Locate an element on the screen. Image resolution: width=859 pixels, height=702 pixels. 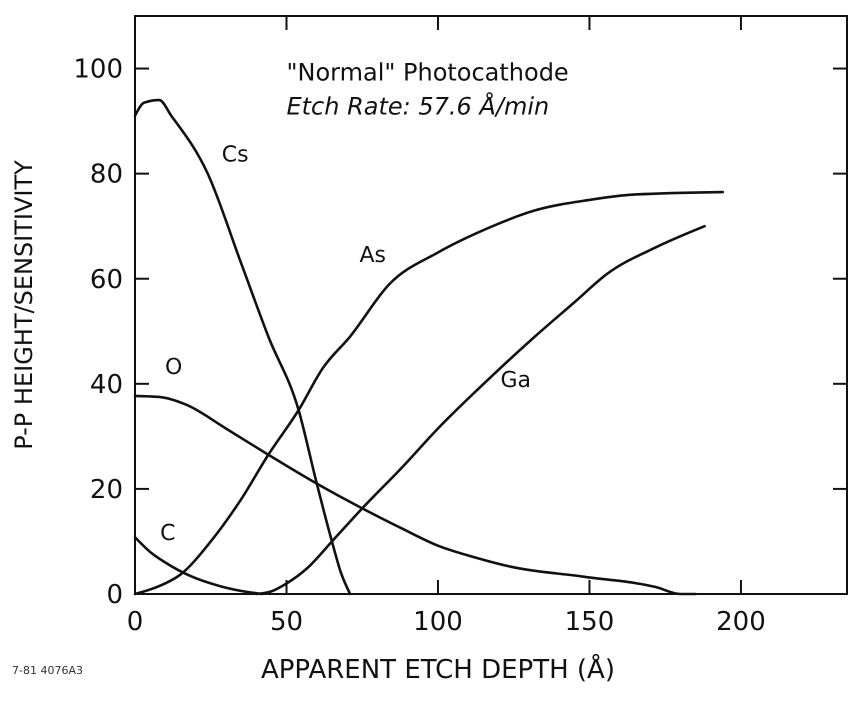
x-tick-label: 200 is located at coordinates (741, 622).